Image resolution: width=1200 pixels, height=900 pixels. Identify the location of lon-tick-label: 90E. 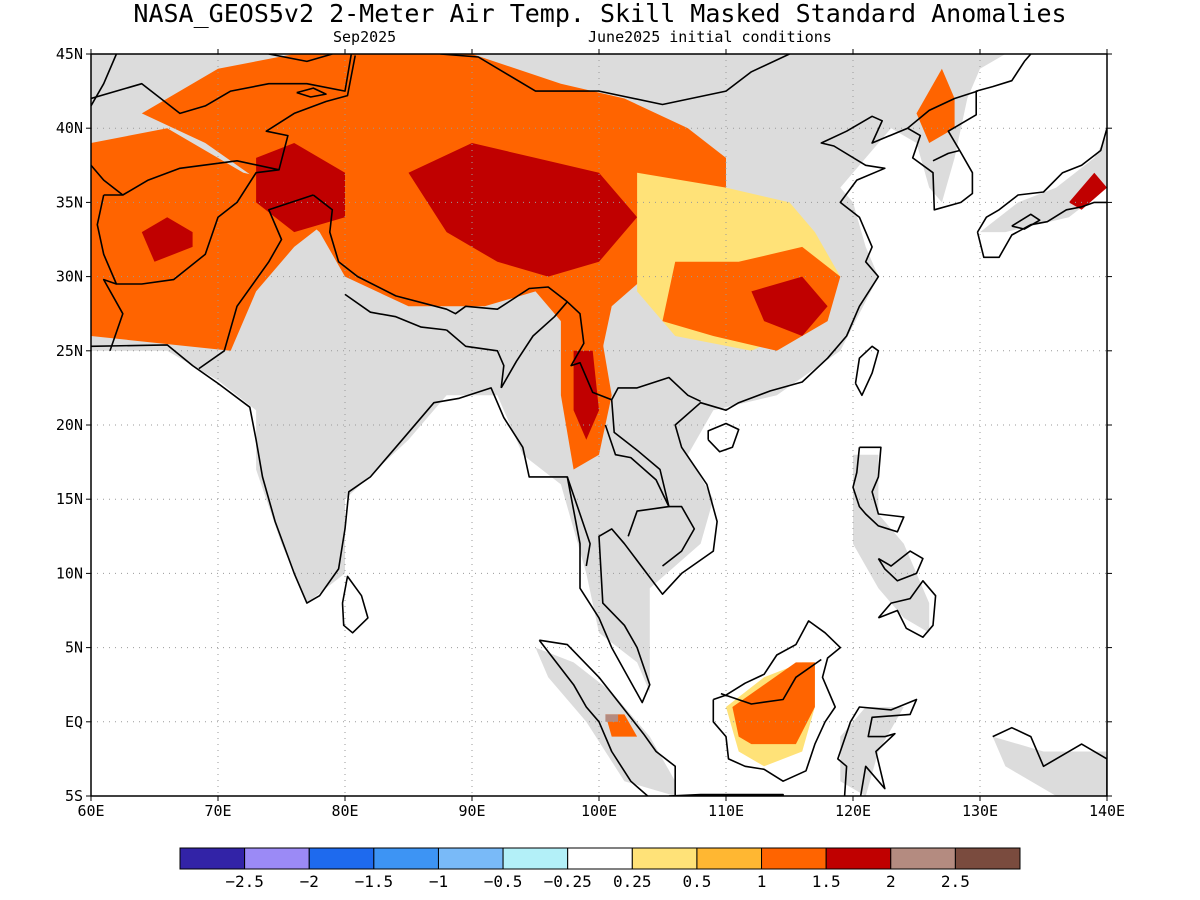
(471, 811).